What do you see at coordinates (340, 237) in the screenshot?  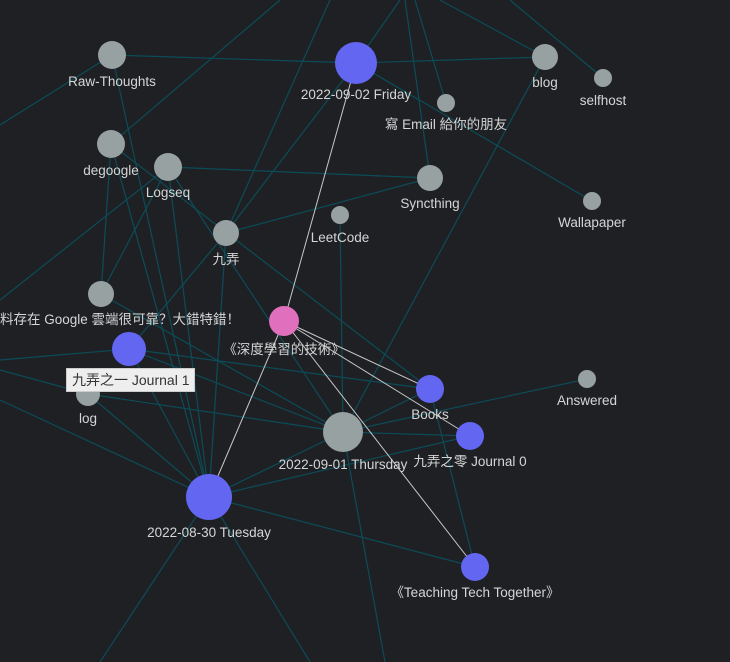 I see `node-label: LeetCode` at bounding box center [340, 237].